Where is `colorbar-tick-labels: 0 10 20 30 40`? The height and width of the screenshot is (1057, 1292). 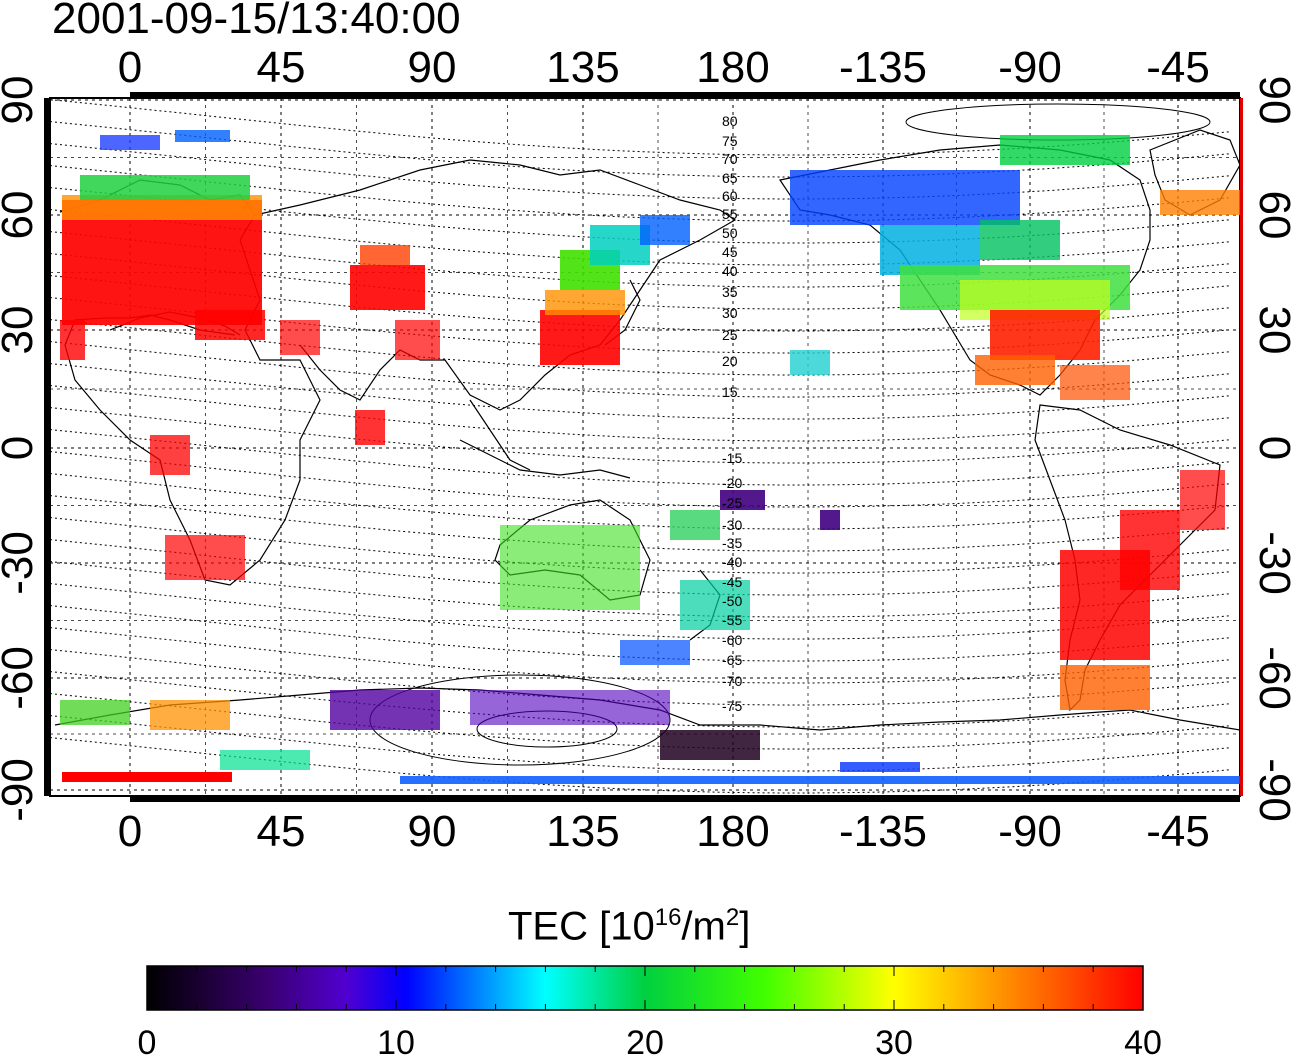 colorbar-tick-labels: 0 10 20 30 40 is located at coordinates (650, 1040).